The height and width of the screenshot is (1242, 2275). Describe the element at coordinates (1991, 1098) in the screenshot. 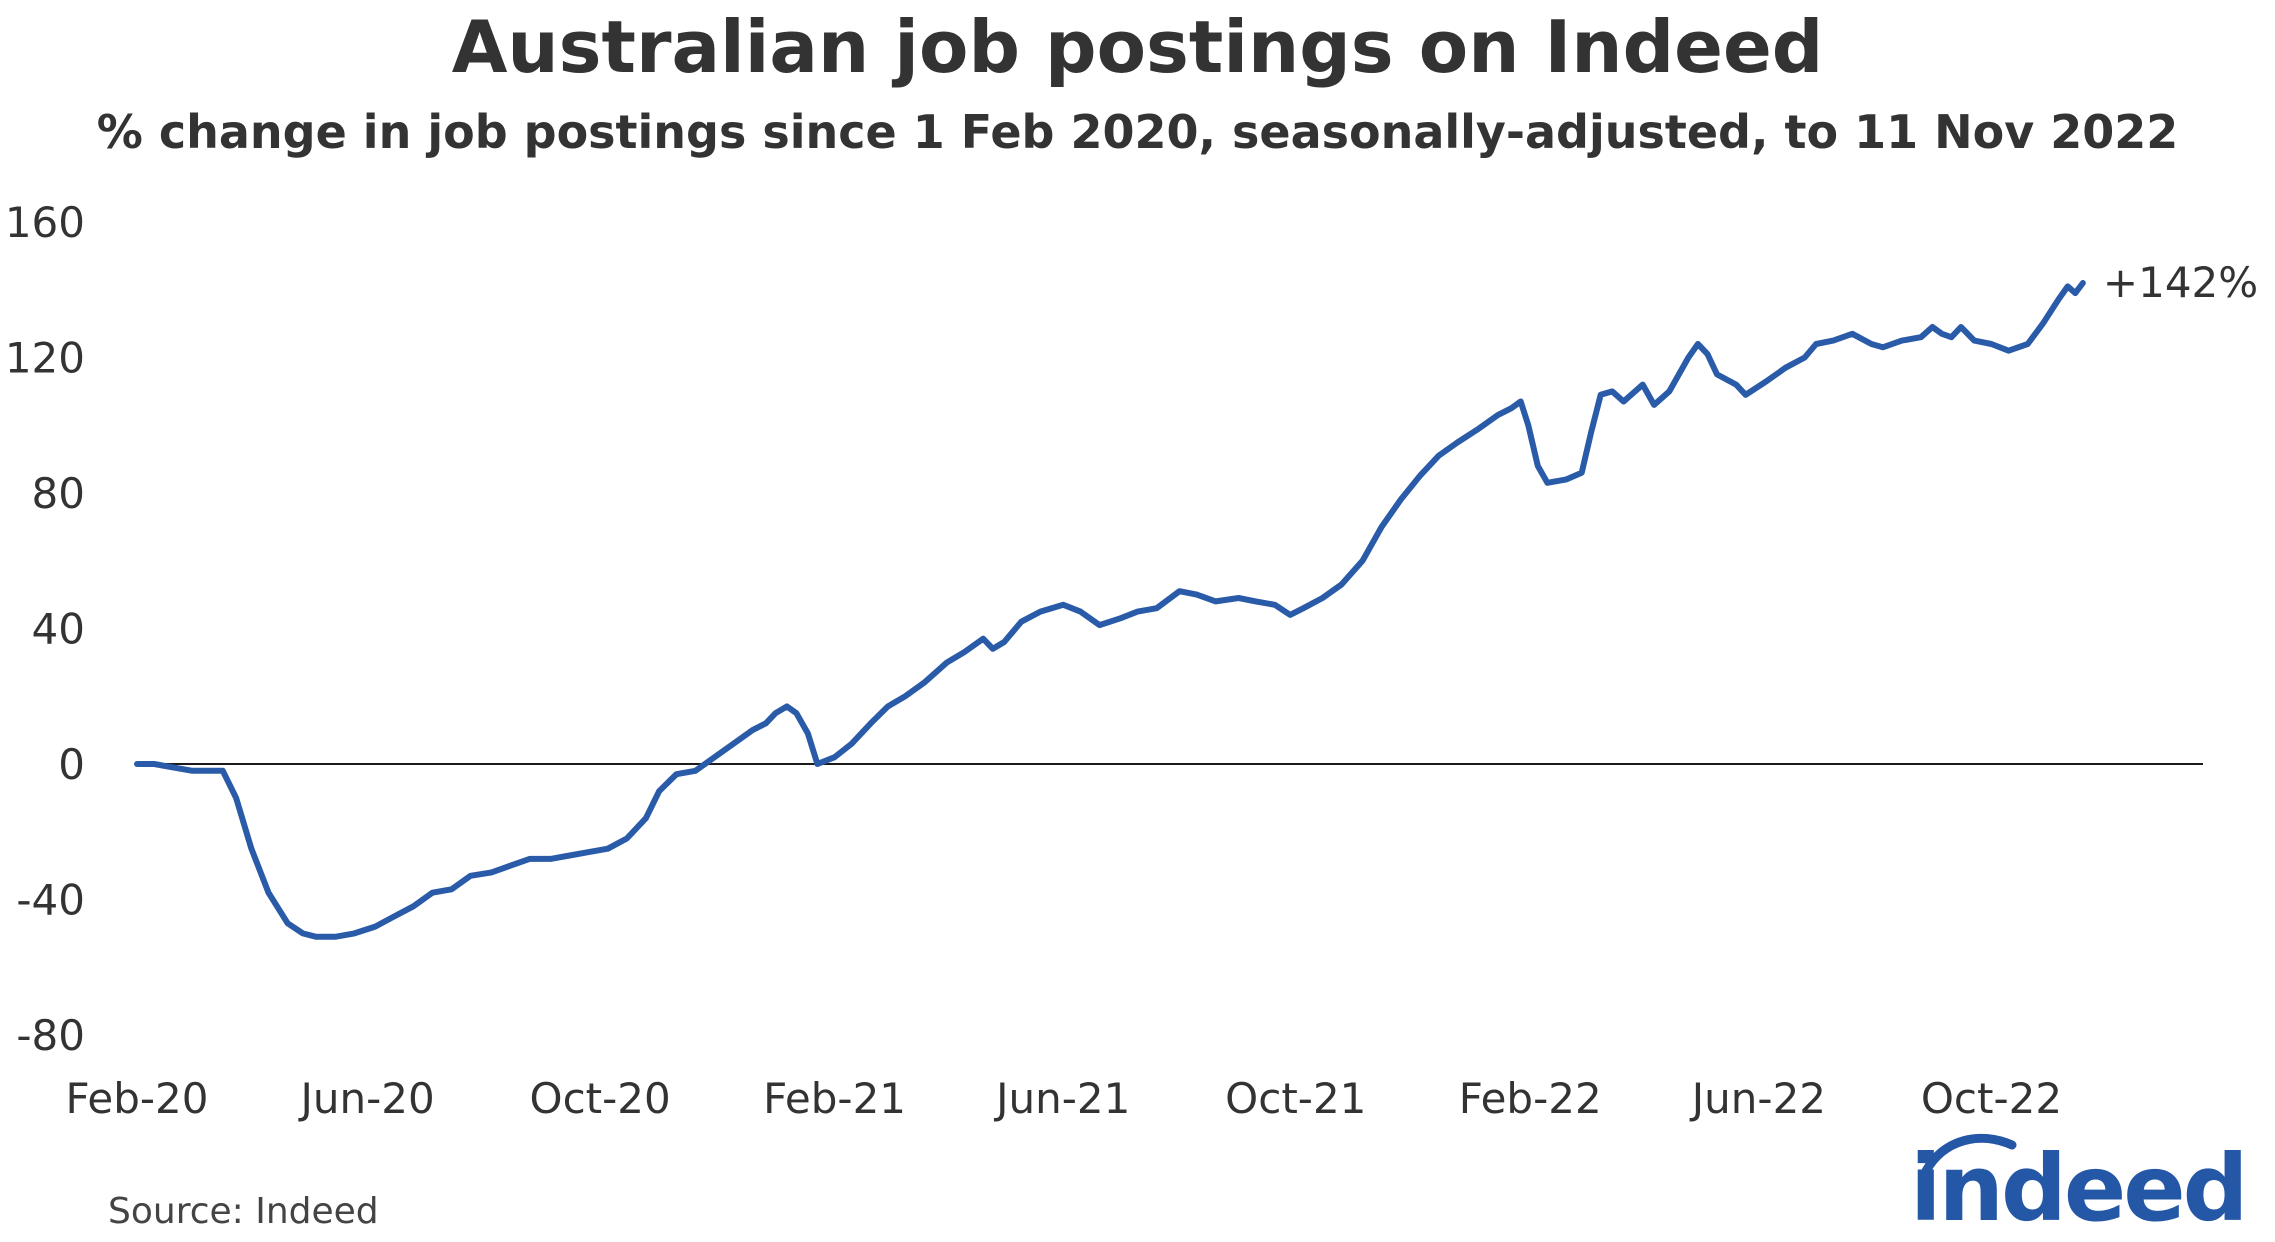

I see `x-tick-label: Oct-22` at that location.